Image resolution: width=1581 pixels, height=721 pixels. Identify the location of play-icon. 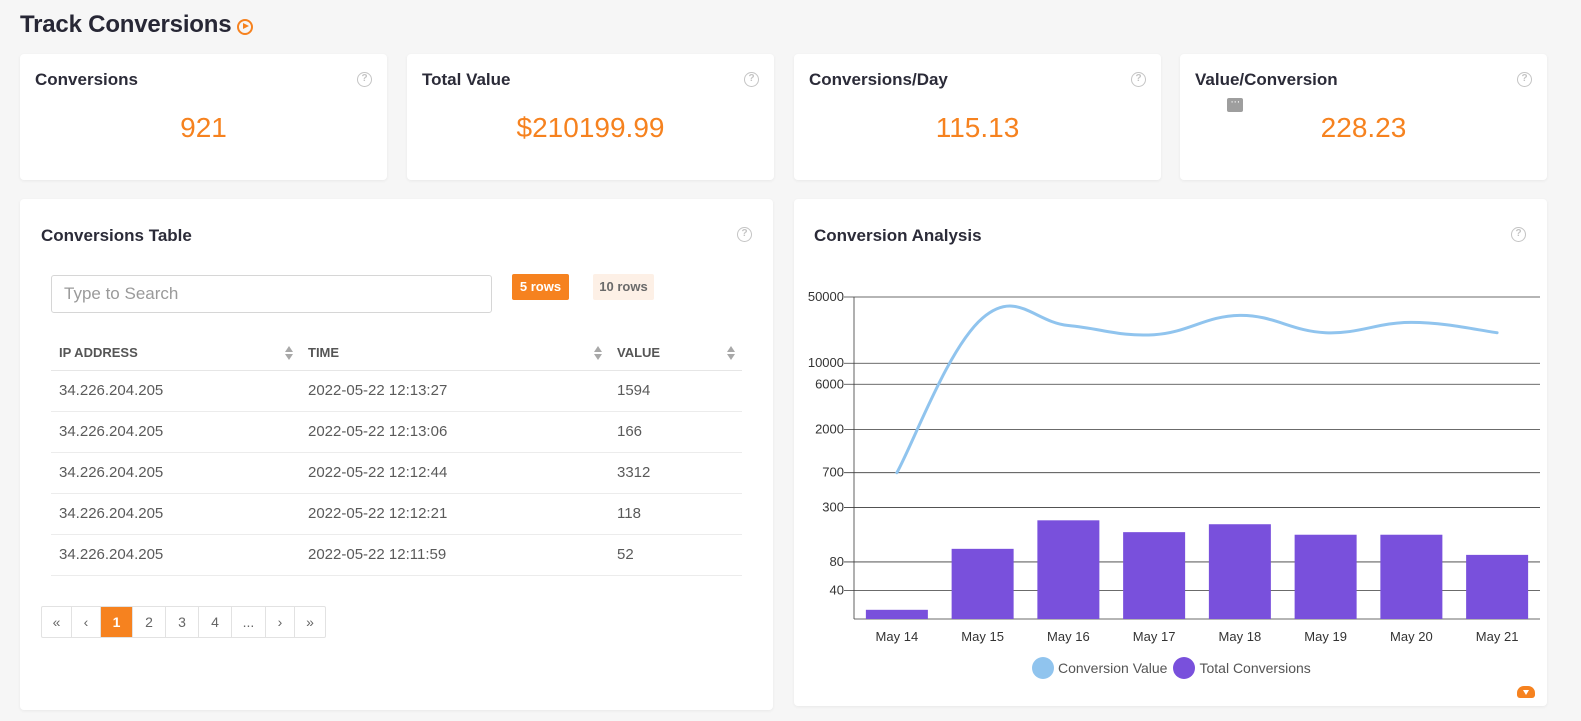
(245, 26).